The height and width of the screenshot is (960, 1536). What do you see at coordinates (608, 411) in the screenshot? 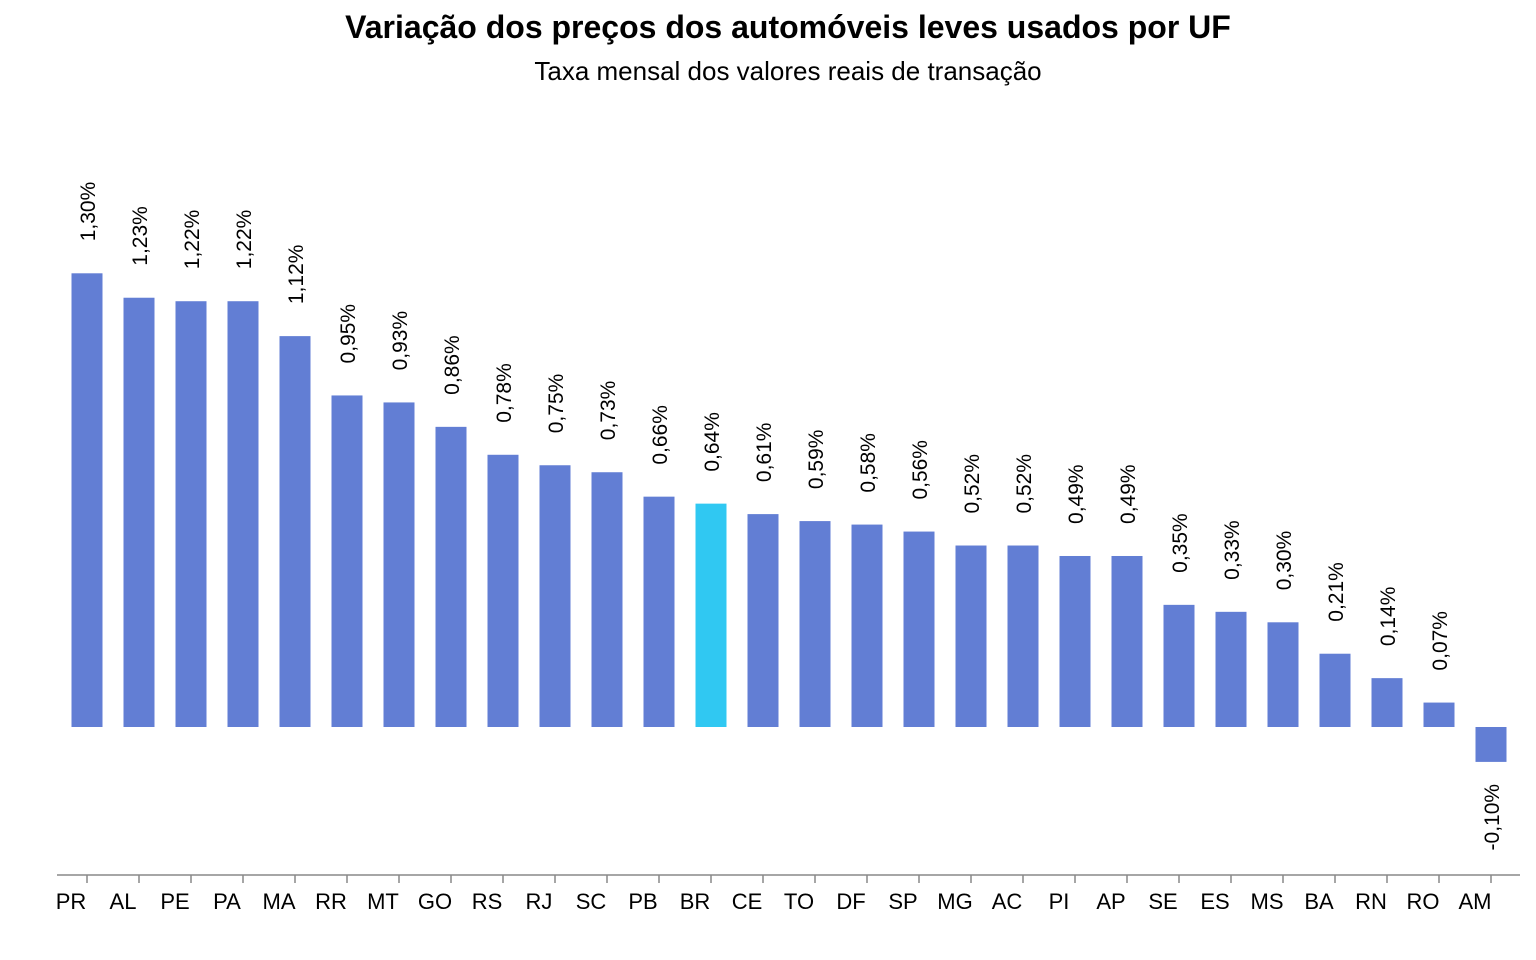
I see `data-label-sc: 0,73%` at bounding box center [608, 411].